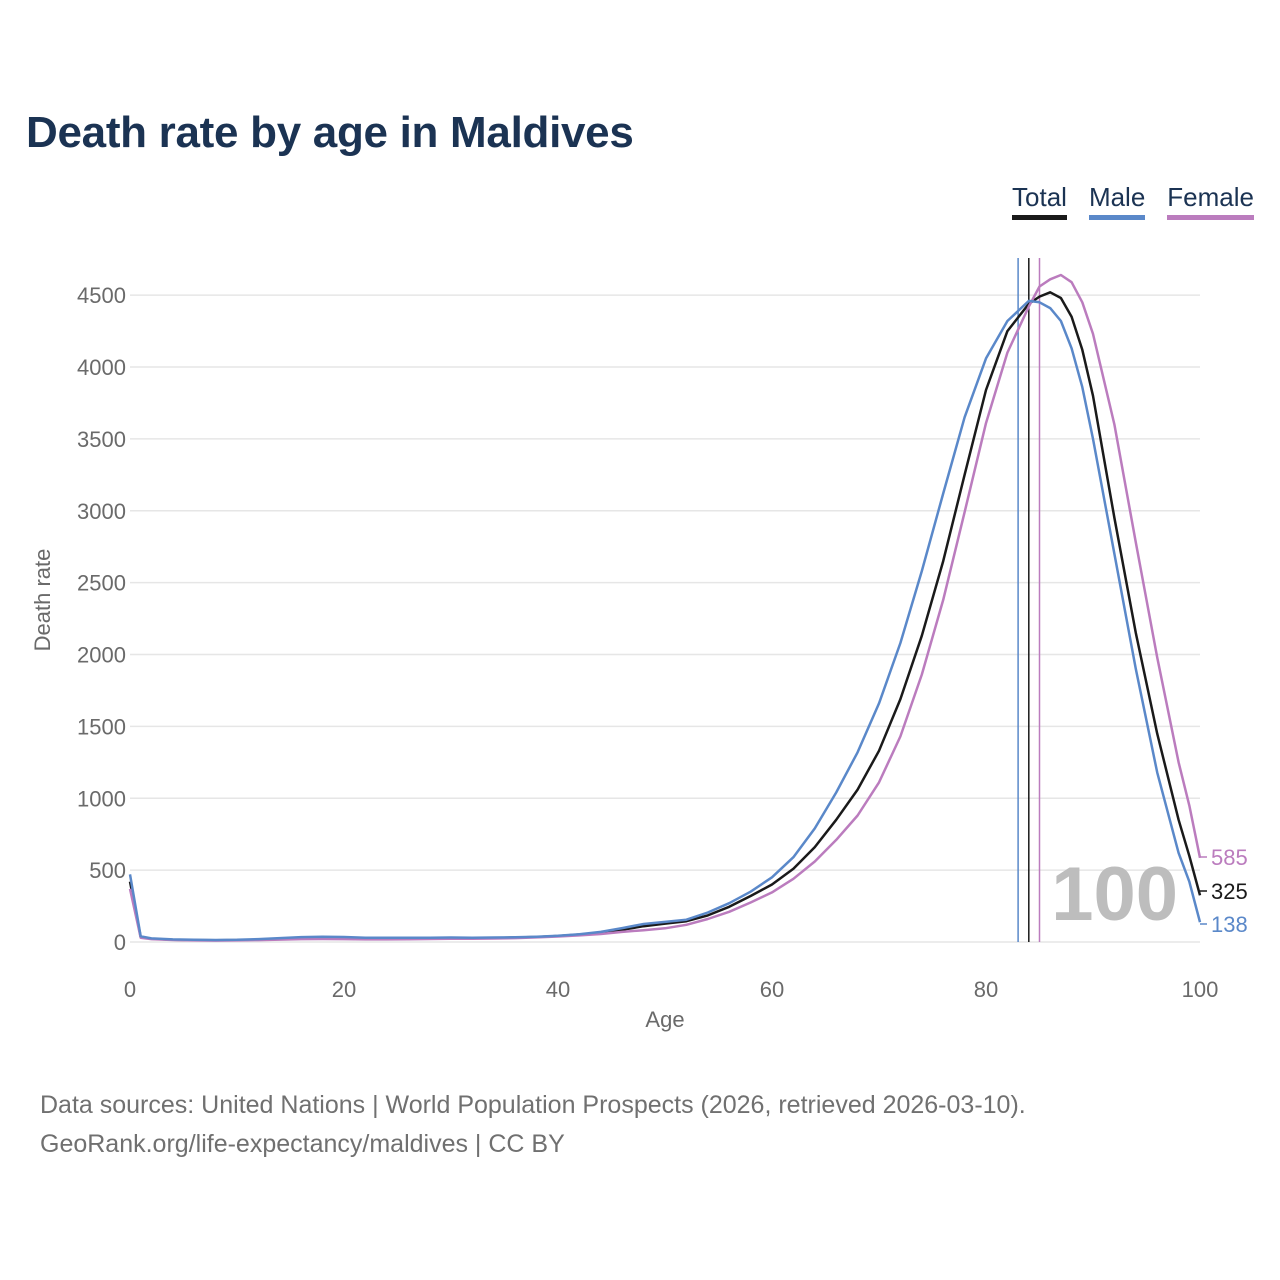 This screenshot has width=1280, height=1280. Describe the element at coordinates (101, 583) in the screenshot. I see `y-tick-2500: 2500` at that location.